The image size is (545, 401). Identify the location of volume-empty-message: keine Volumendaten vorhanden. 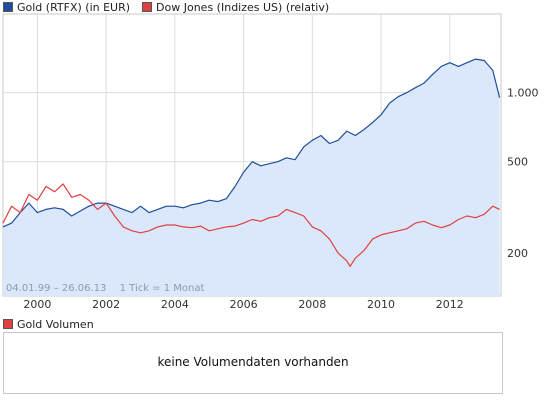
(253, 362).